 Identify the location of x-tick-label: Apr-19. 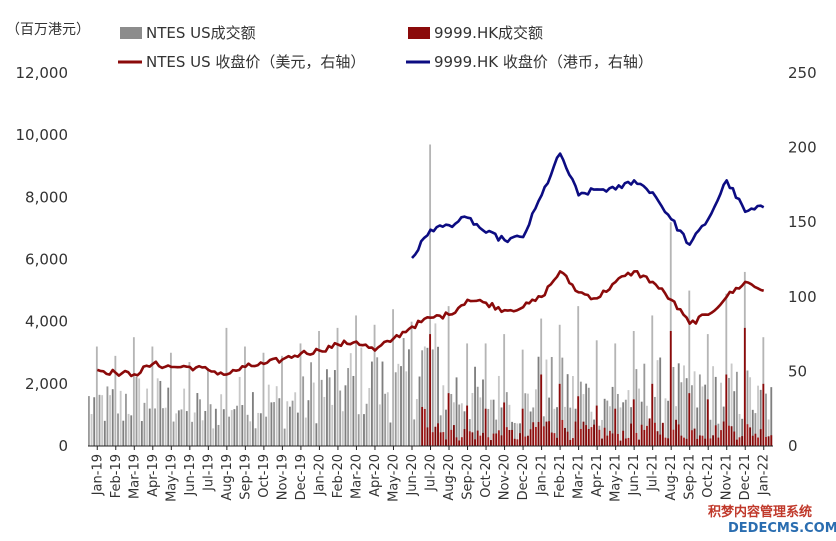
(153, 475).